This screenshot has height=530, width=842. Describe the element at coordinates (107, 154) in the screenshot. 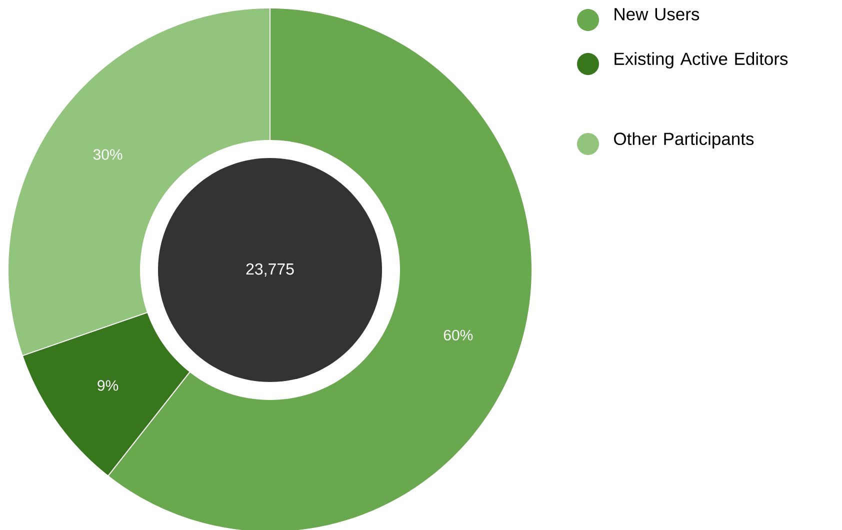

I see `data-label: 30%` at that location.